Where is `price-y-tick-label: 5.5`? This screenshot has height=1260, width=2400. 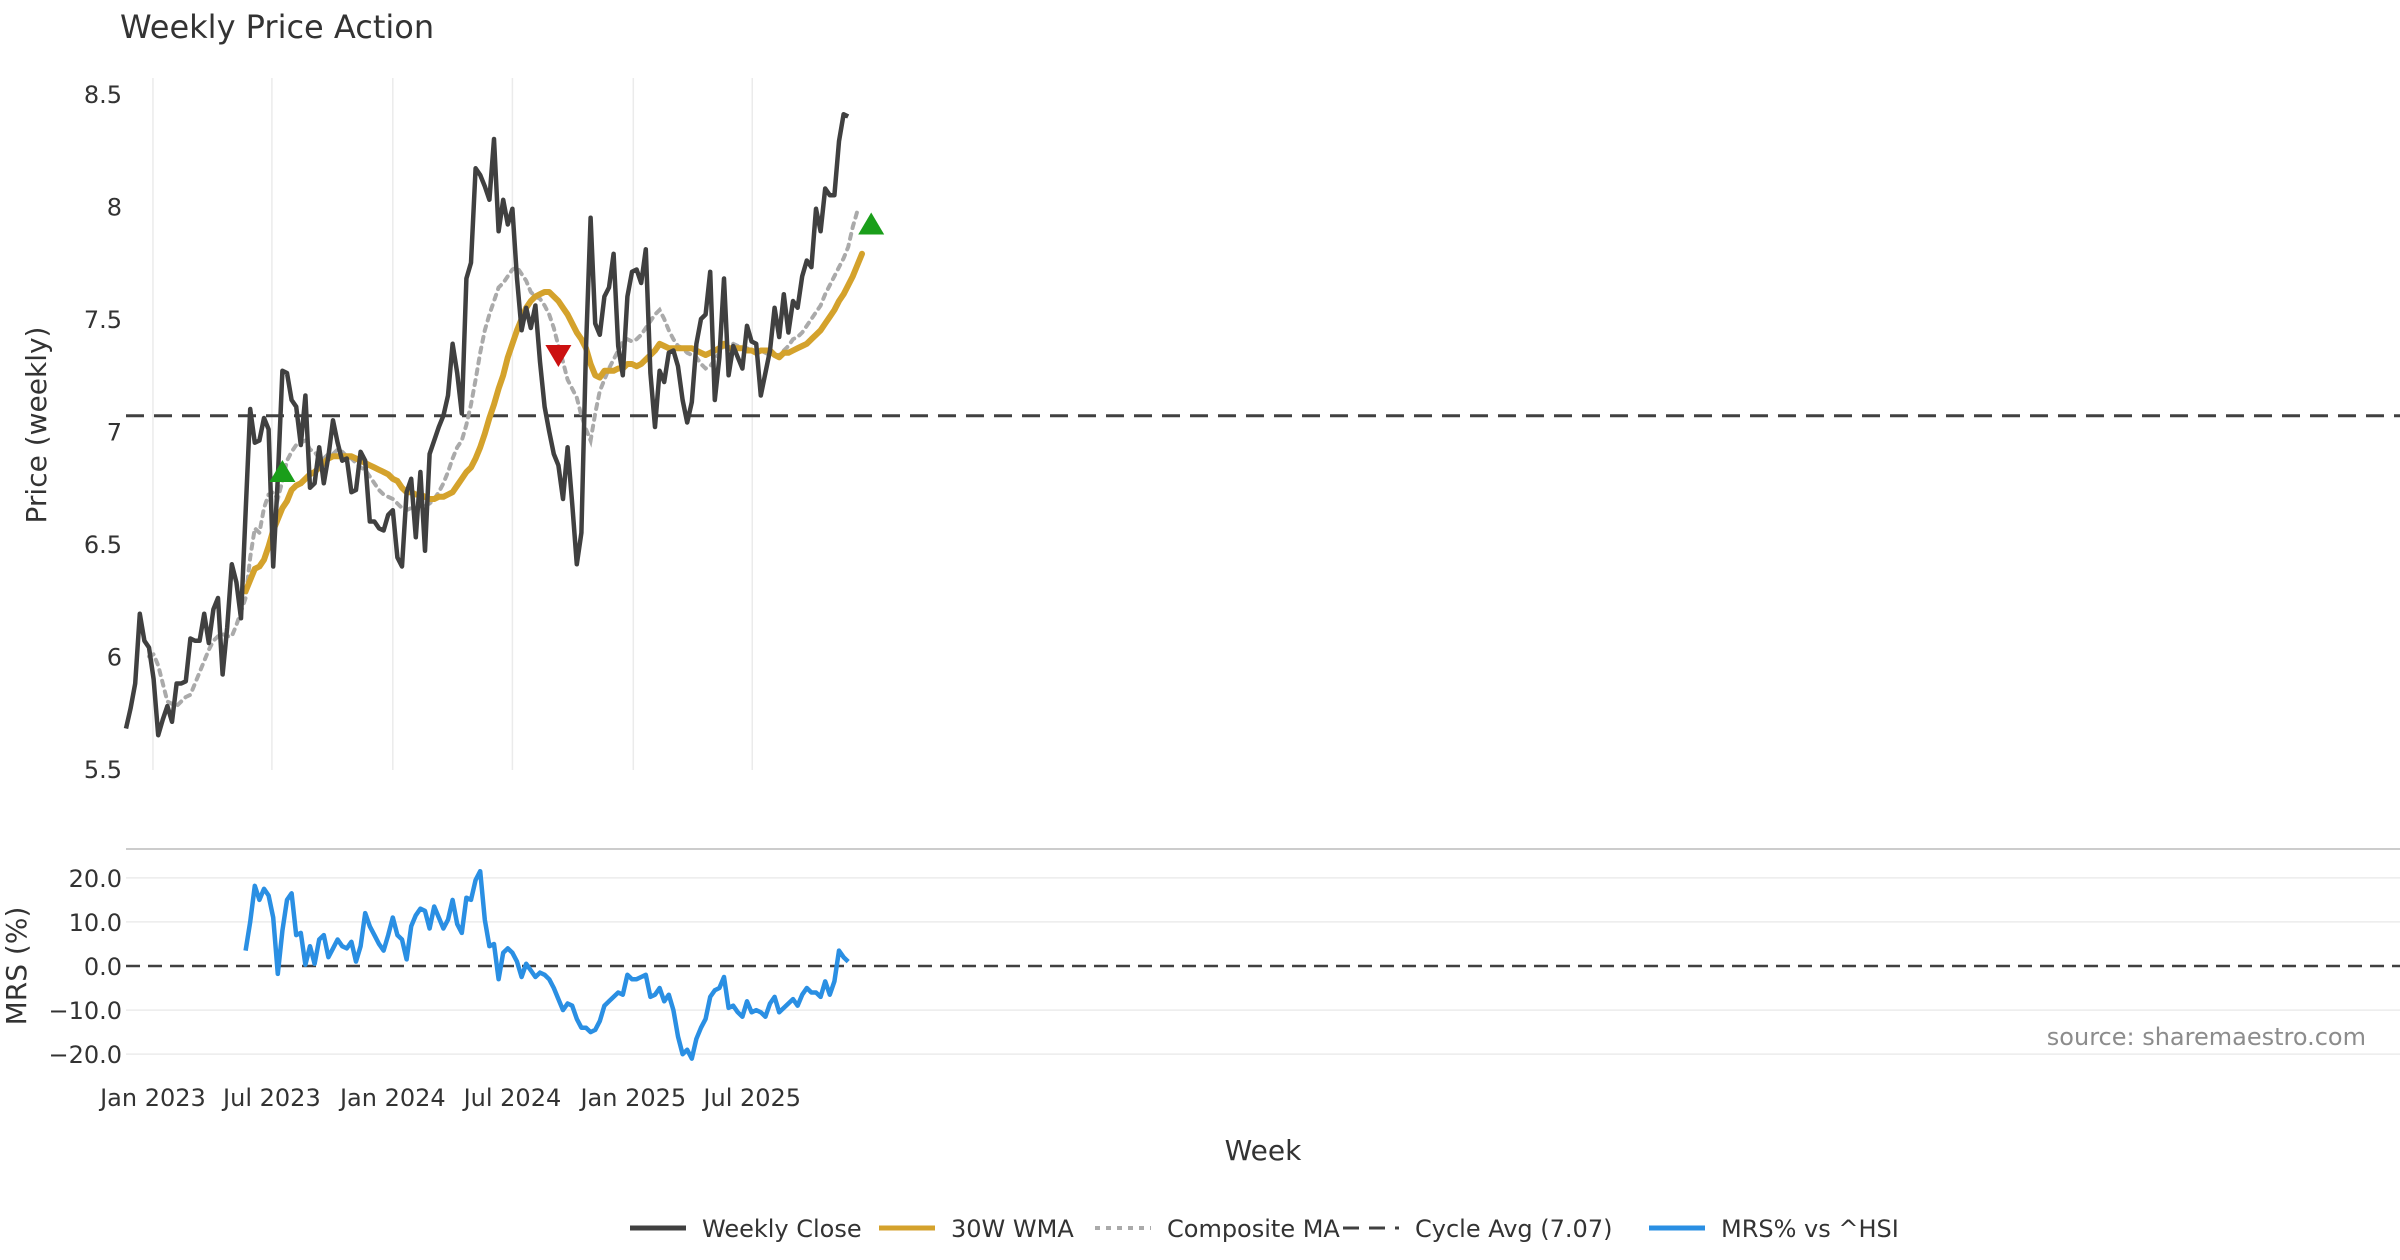 price-y-tick-label: 5.5 is located at coordinates (103, 770).